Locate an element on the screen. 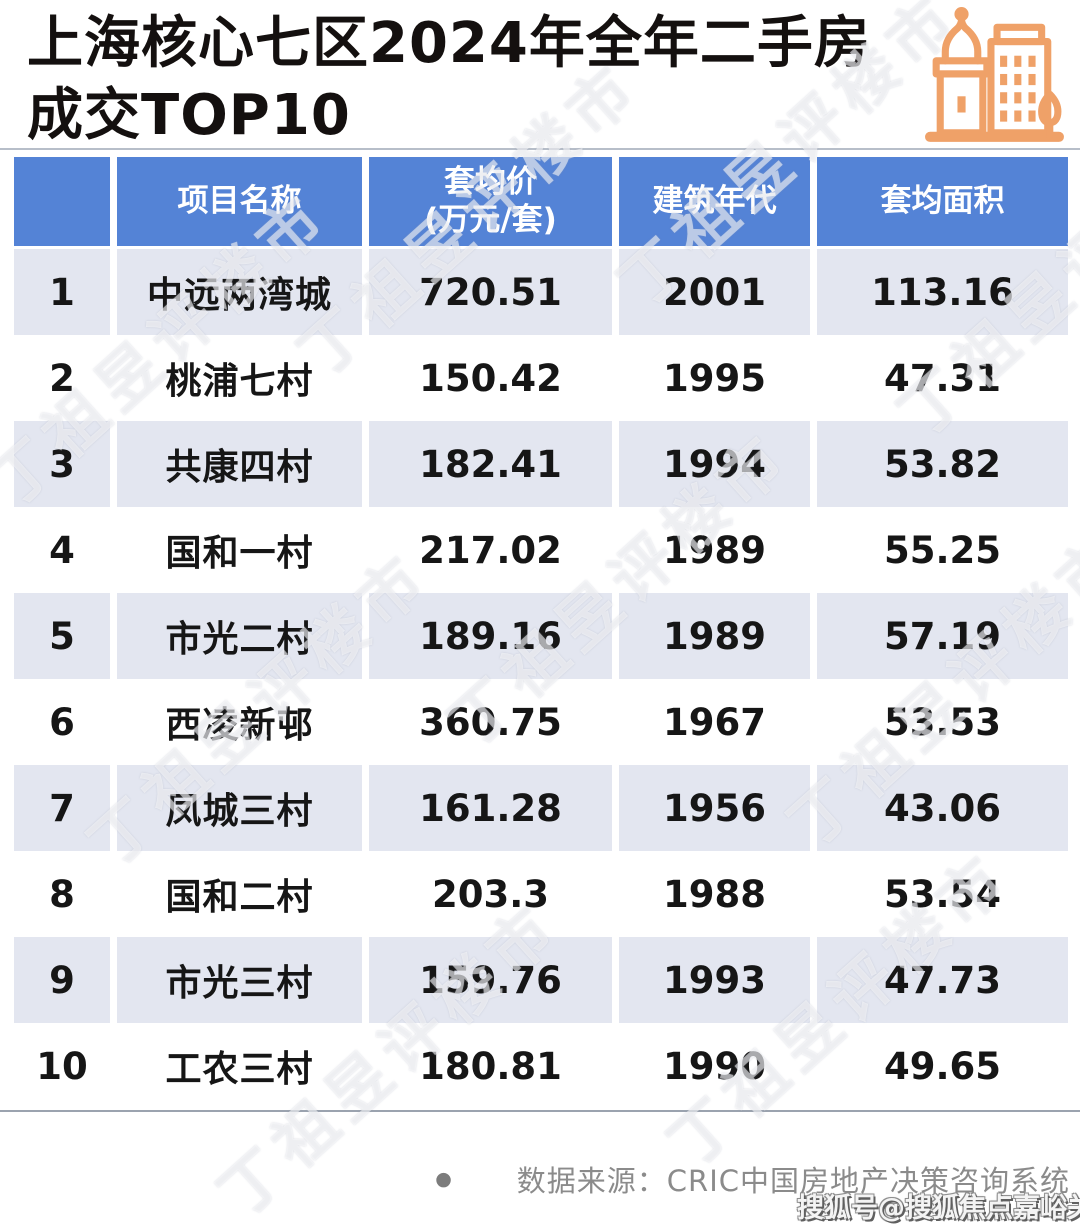 Image resolution: width=1080 pixels, height=1225 pixels. table-header-row: 项目名称 套均价 (万元/套) 建筑年代 套均面积 is located at coordinates (541, 201).